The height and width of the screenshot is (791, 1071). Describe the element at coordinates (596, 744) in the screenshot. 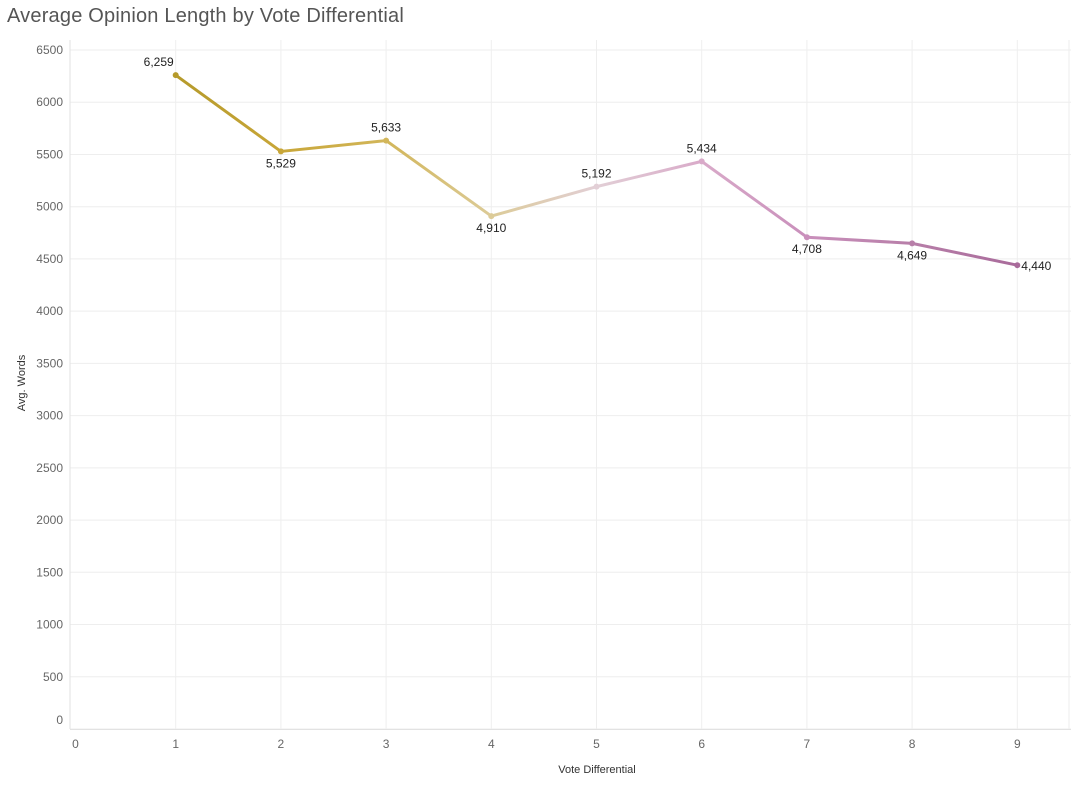

I see `x-tick-label: 5` at that location.